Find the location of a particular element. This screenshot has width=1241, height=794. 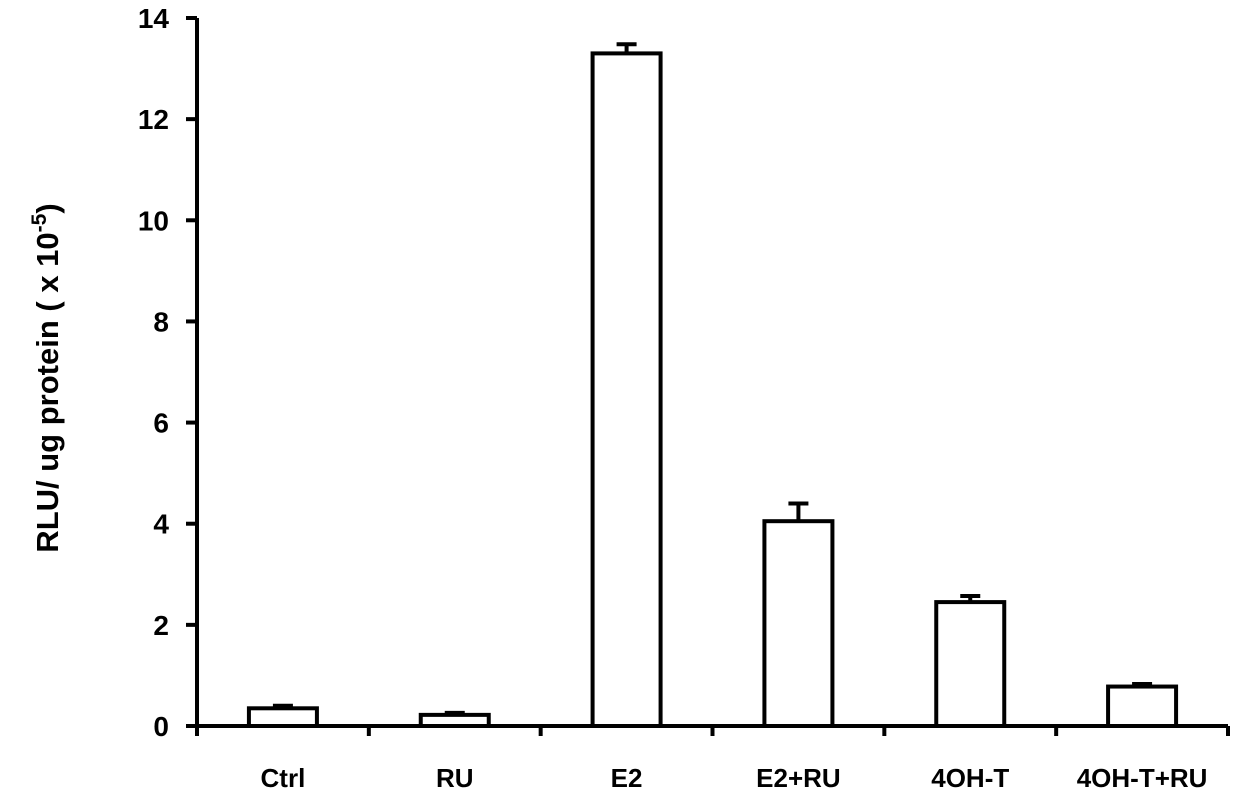

bar-e2-ru is located at coordinates (798, 624).